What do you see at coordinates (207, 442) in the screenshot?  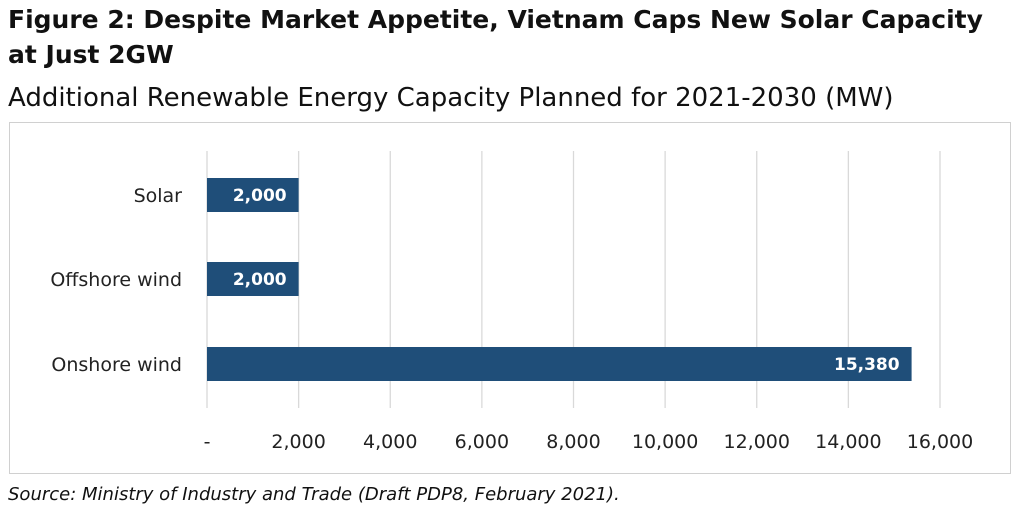 I see `x-tick-label: -` at bounding box center [207, 442].